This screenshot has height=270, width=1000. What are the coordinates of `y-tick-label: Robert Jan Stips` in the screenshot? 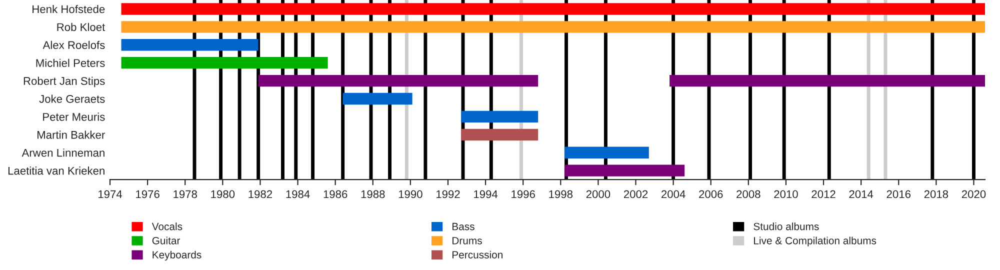 It's located at (64, 82).